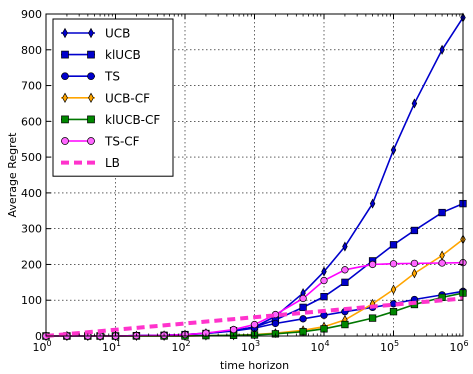  What do you see at coordinates (31, 300) in the screenshot?
I see `y-tick-label: 100` at bounding box center [31, 300].